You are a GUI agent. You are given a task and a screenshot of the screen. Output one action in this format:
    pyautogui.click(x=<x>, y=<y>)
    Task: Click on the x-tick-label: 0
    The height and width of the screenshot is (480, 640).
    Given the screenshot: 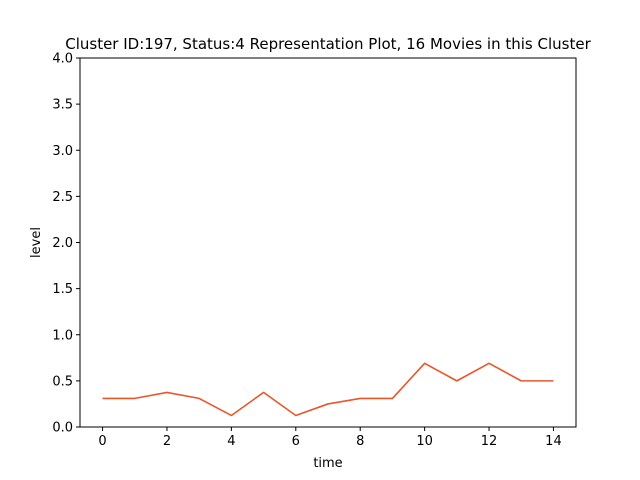 What is the action you would take?
    pyautogui.click(x=102, y=441)
    